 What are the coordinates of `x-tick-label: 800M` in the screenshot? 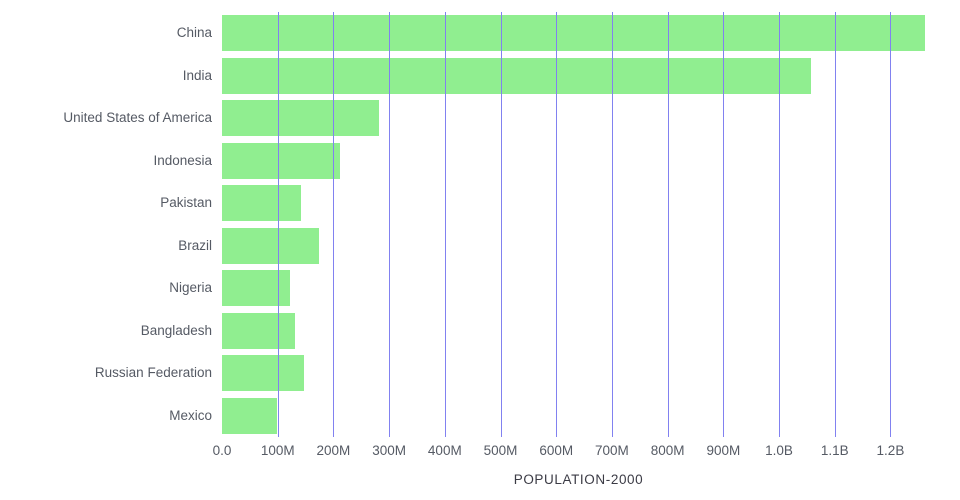 It's located at (667, 450).